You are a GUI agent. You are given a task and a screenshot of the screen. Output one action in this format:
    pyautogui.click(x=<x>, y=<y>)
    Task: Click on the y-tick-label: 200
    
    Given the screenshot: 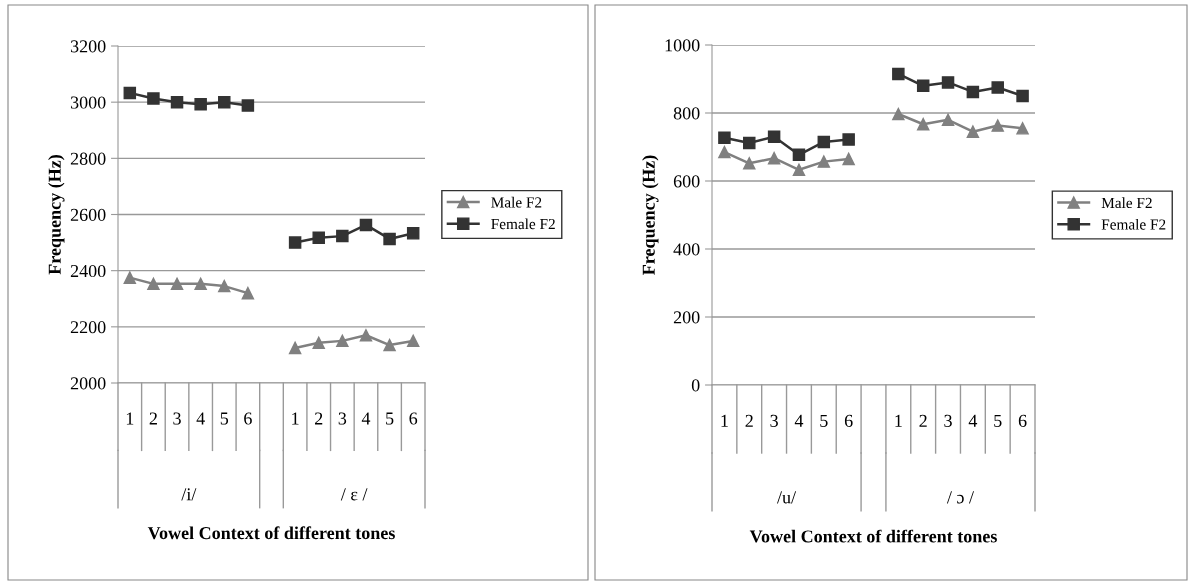 What is the action you would take?
    pyautogui.click(x=686, y=317)
    